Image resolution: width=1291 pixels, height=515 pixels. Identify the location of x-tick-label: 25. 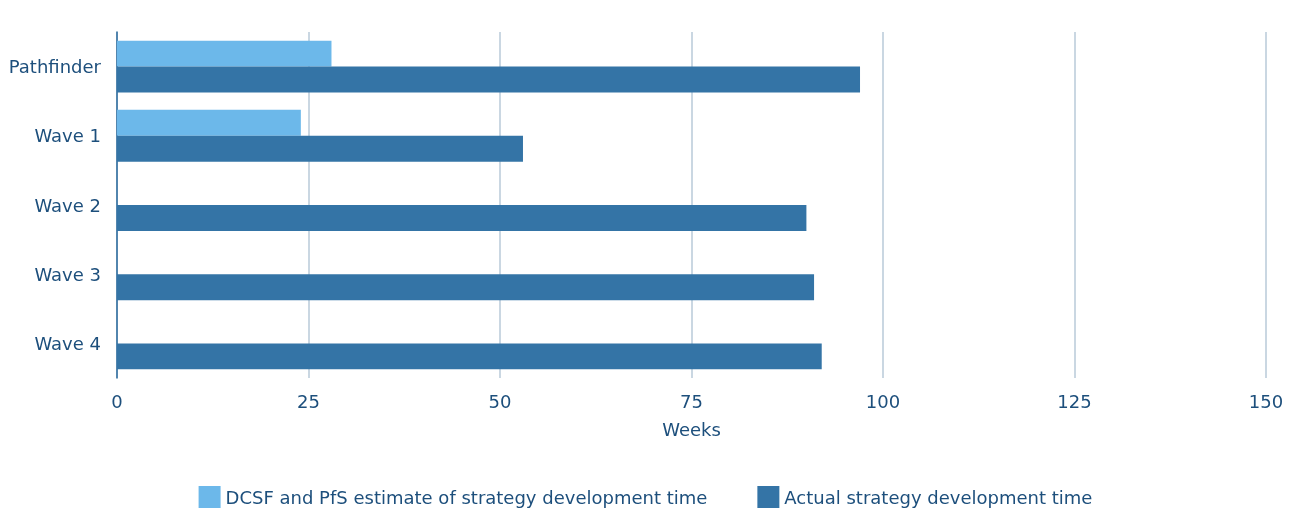
(308, 401).